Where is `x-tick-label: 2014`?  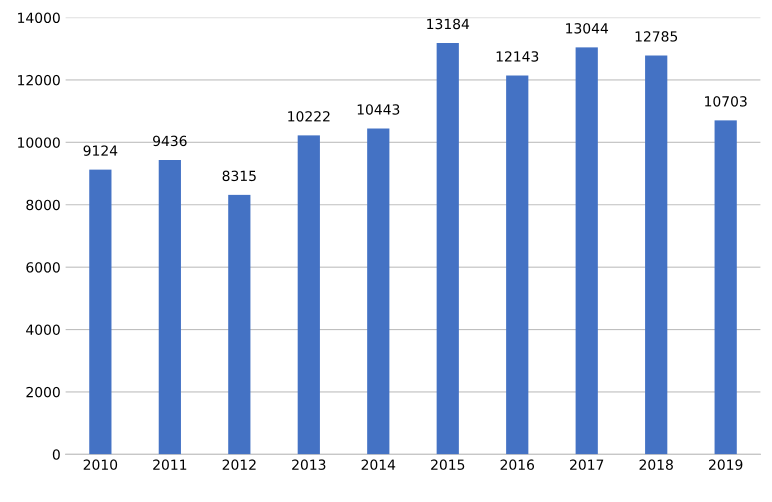 x-tick-label: 2014 is located at coordinates (379, 464).